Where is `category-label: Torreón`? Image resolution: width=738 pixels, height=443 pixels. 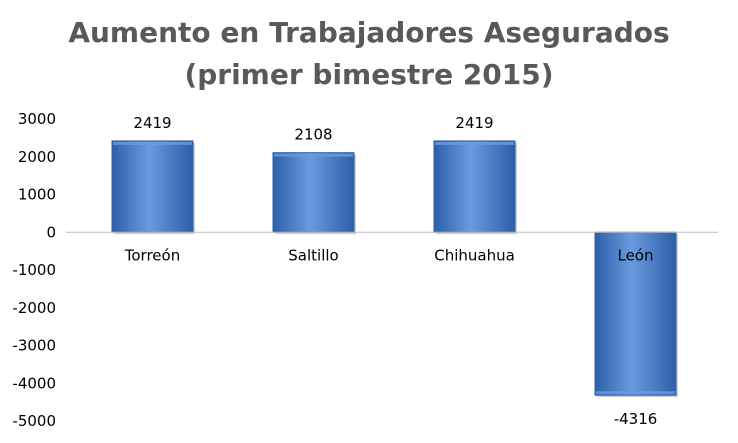
category-label: Torreón is located at coordinates (152, 255).